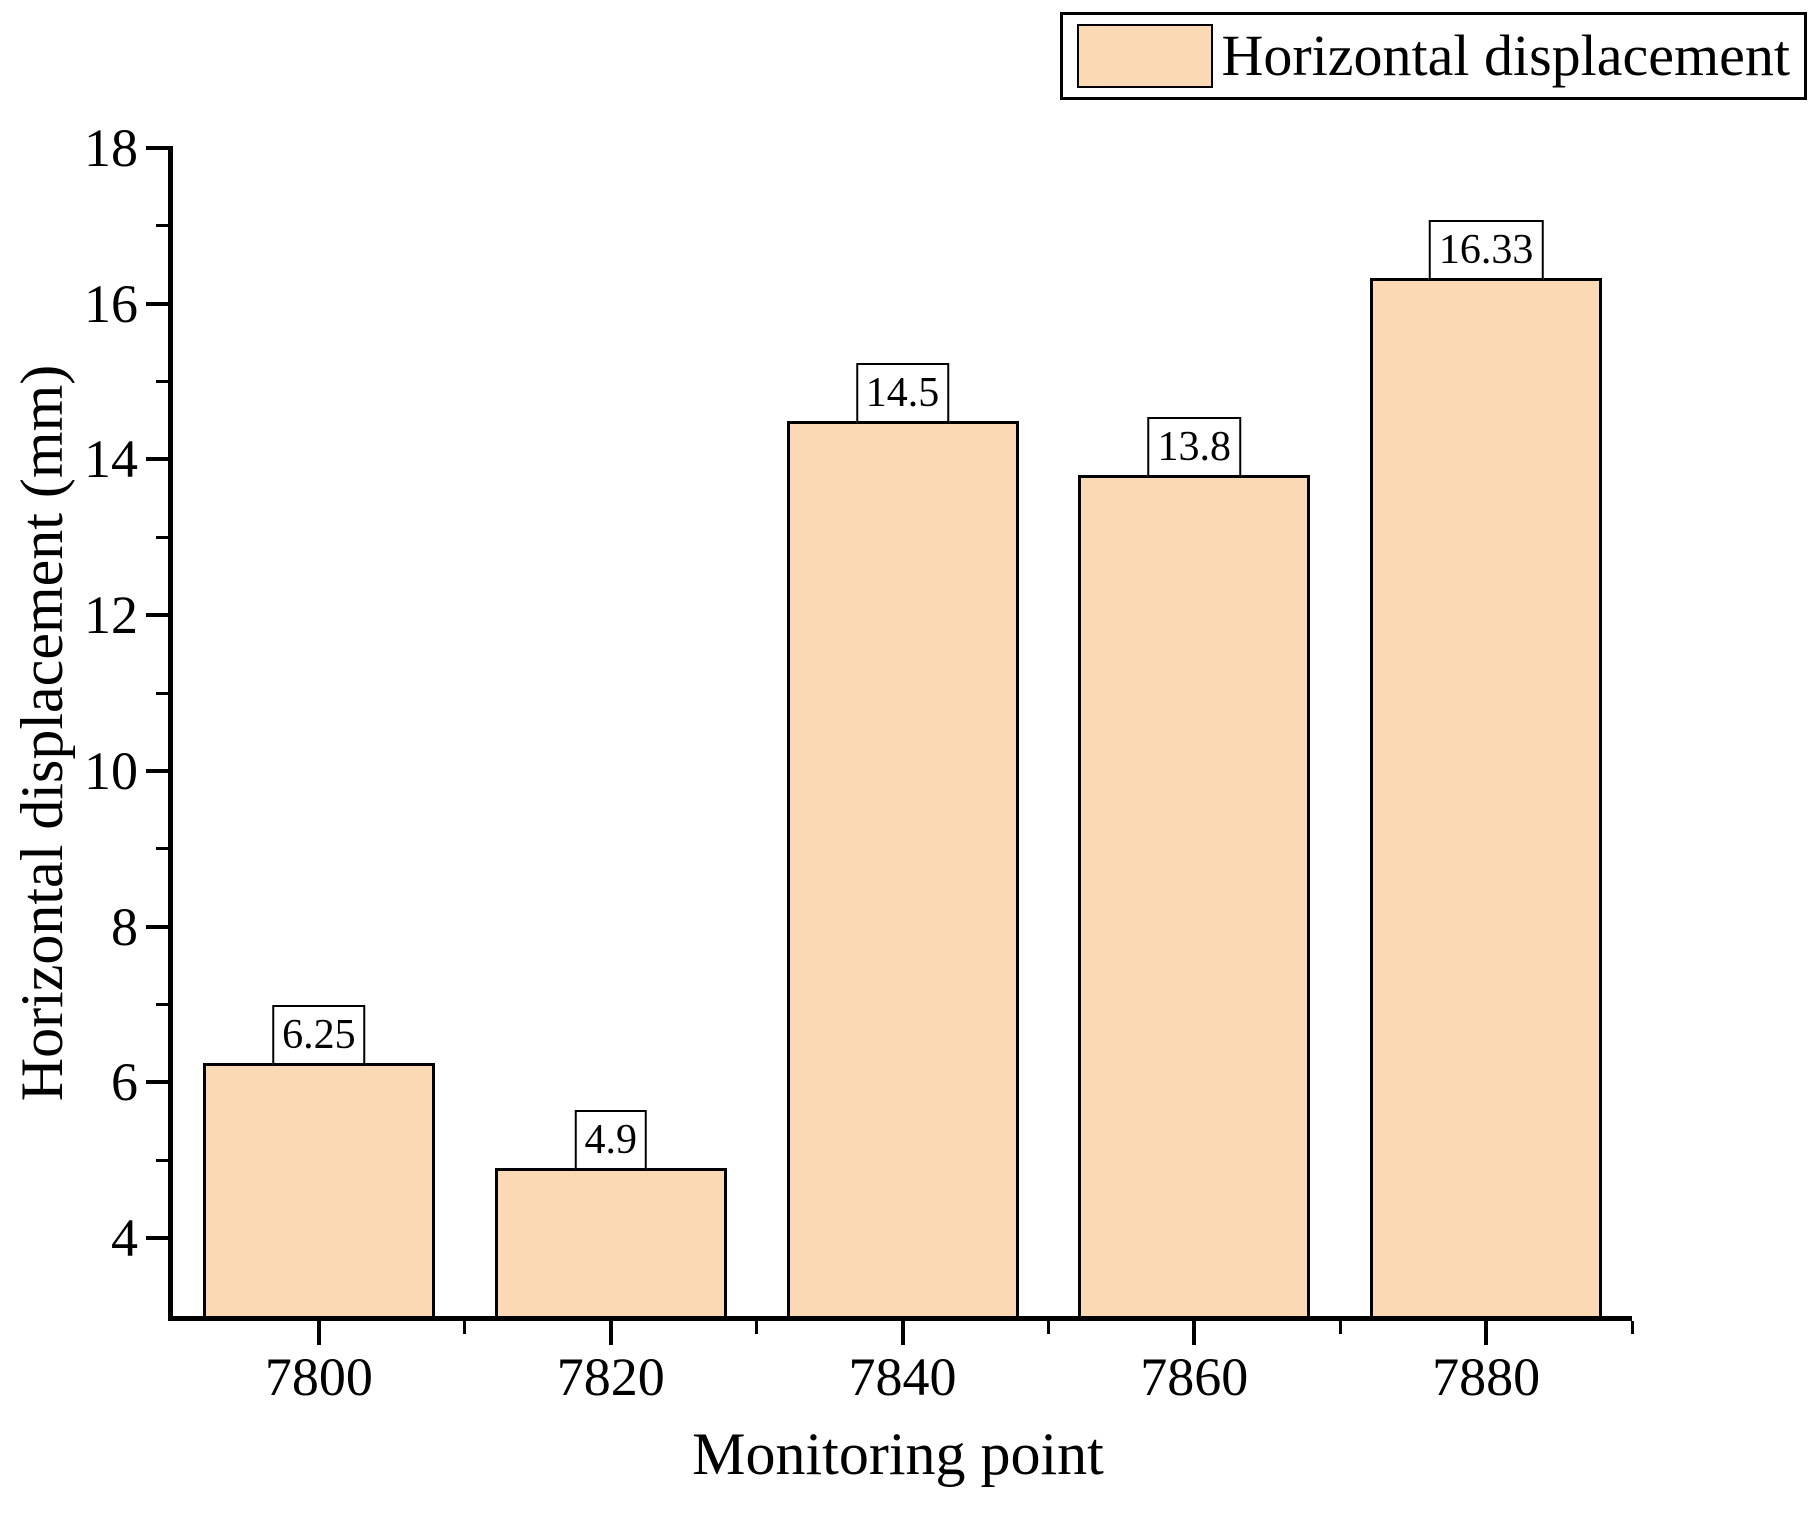 The width and height of the screenshot is (1811, 1513). What do you see at coordinates (1486, 250) in the screenshot?
I see `value-label: 16.33` at bounding box center [1486, 250].